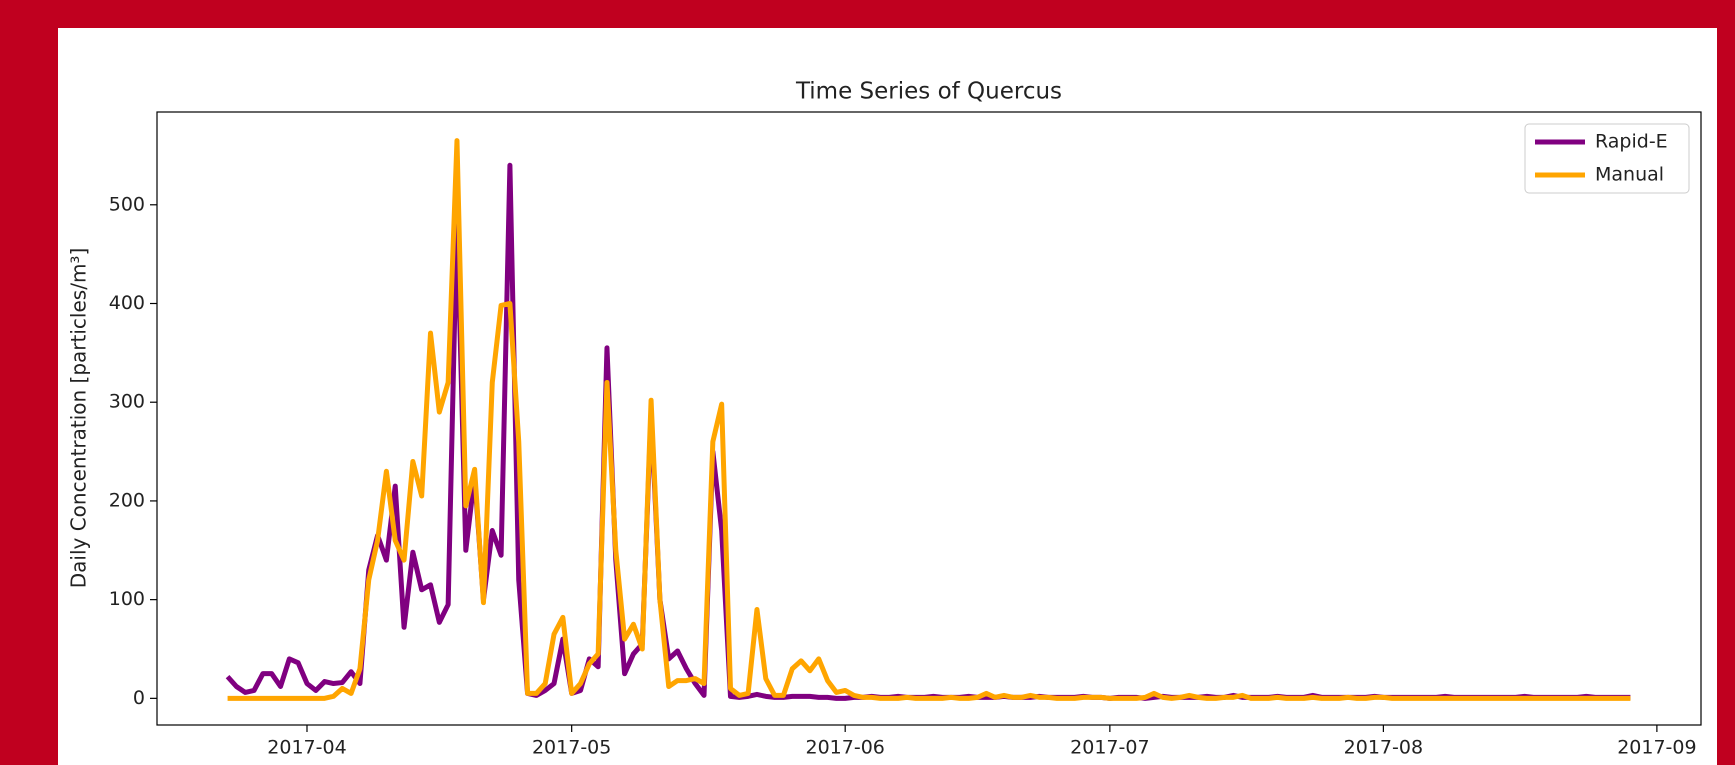 This screenshot has width=1735, height=765. Describe the element at coordinates (1109, 748) in the screenshot. I see `x-tick-label: 2017-07` at that location.